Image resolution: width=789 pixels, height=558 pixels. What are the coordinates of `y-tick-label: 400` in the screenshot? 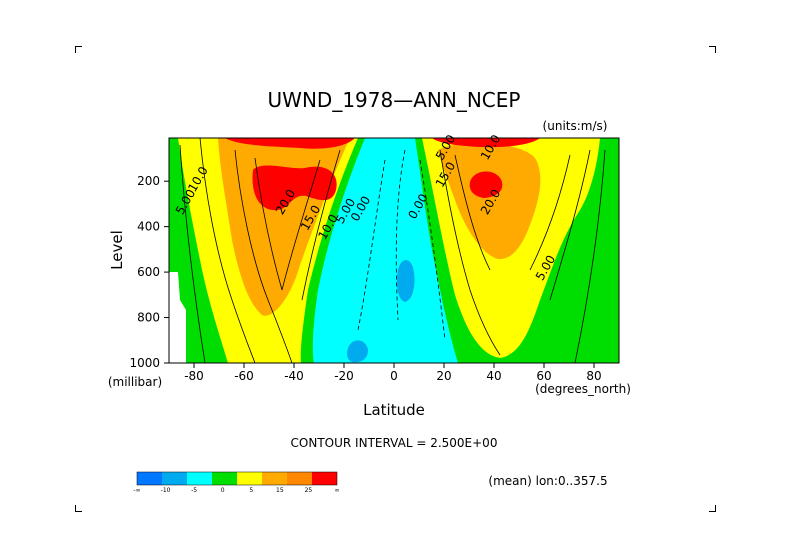 It's located at (148, 227).